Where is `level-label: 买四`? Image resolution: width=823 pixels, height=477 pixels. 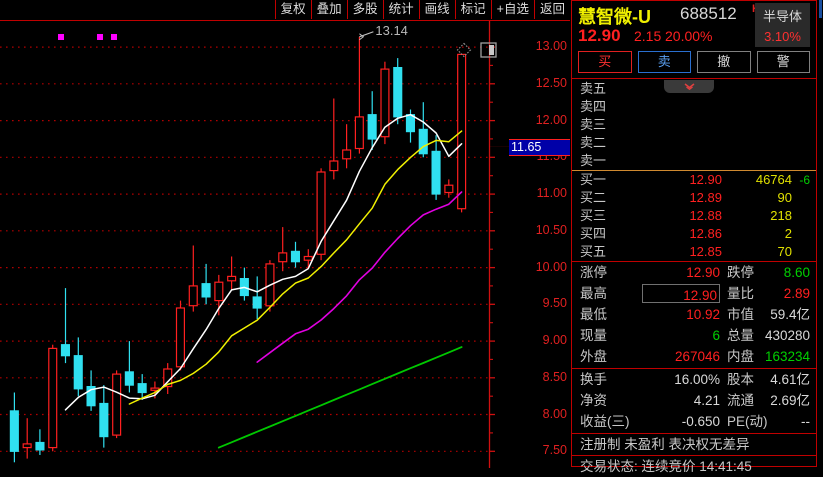
level-label: 买四 is located at coordinates (593, 233).